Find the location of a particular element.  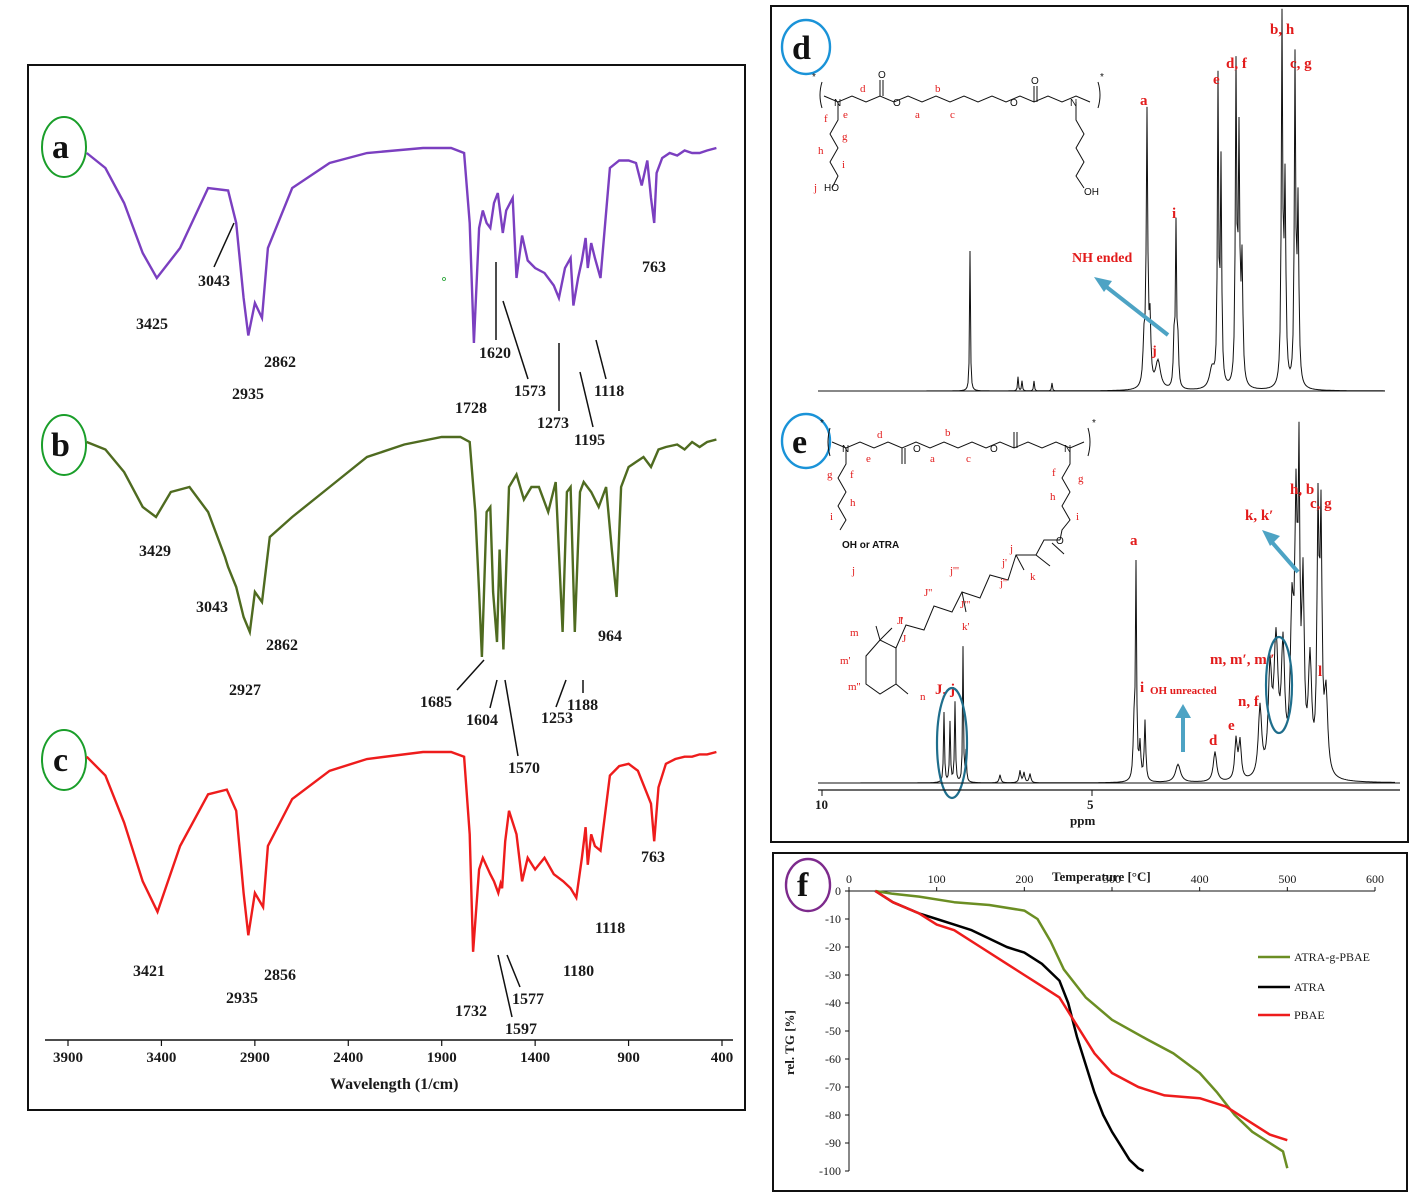

peak-a-2862: 2862 is located at coordinates (280, 362).